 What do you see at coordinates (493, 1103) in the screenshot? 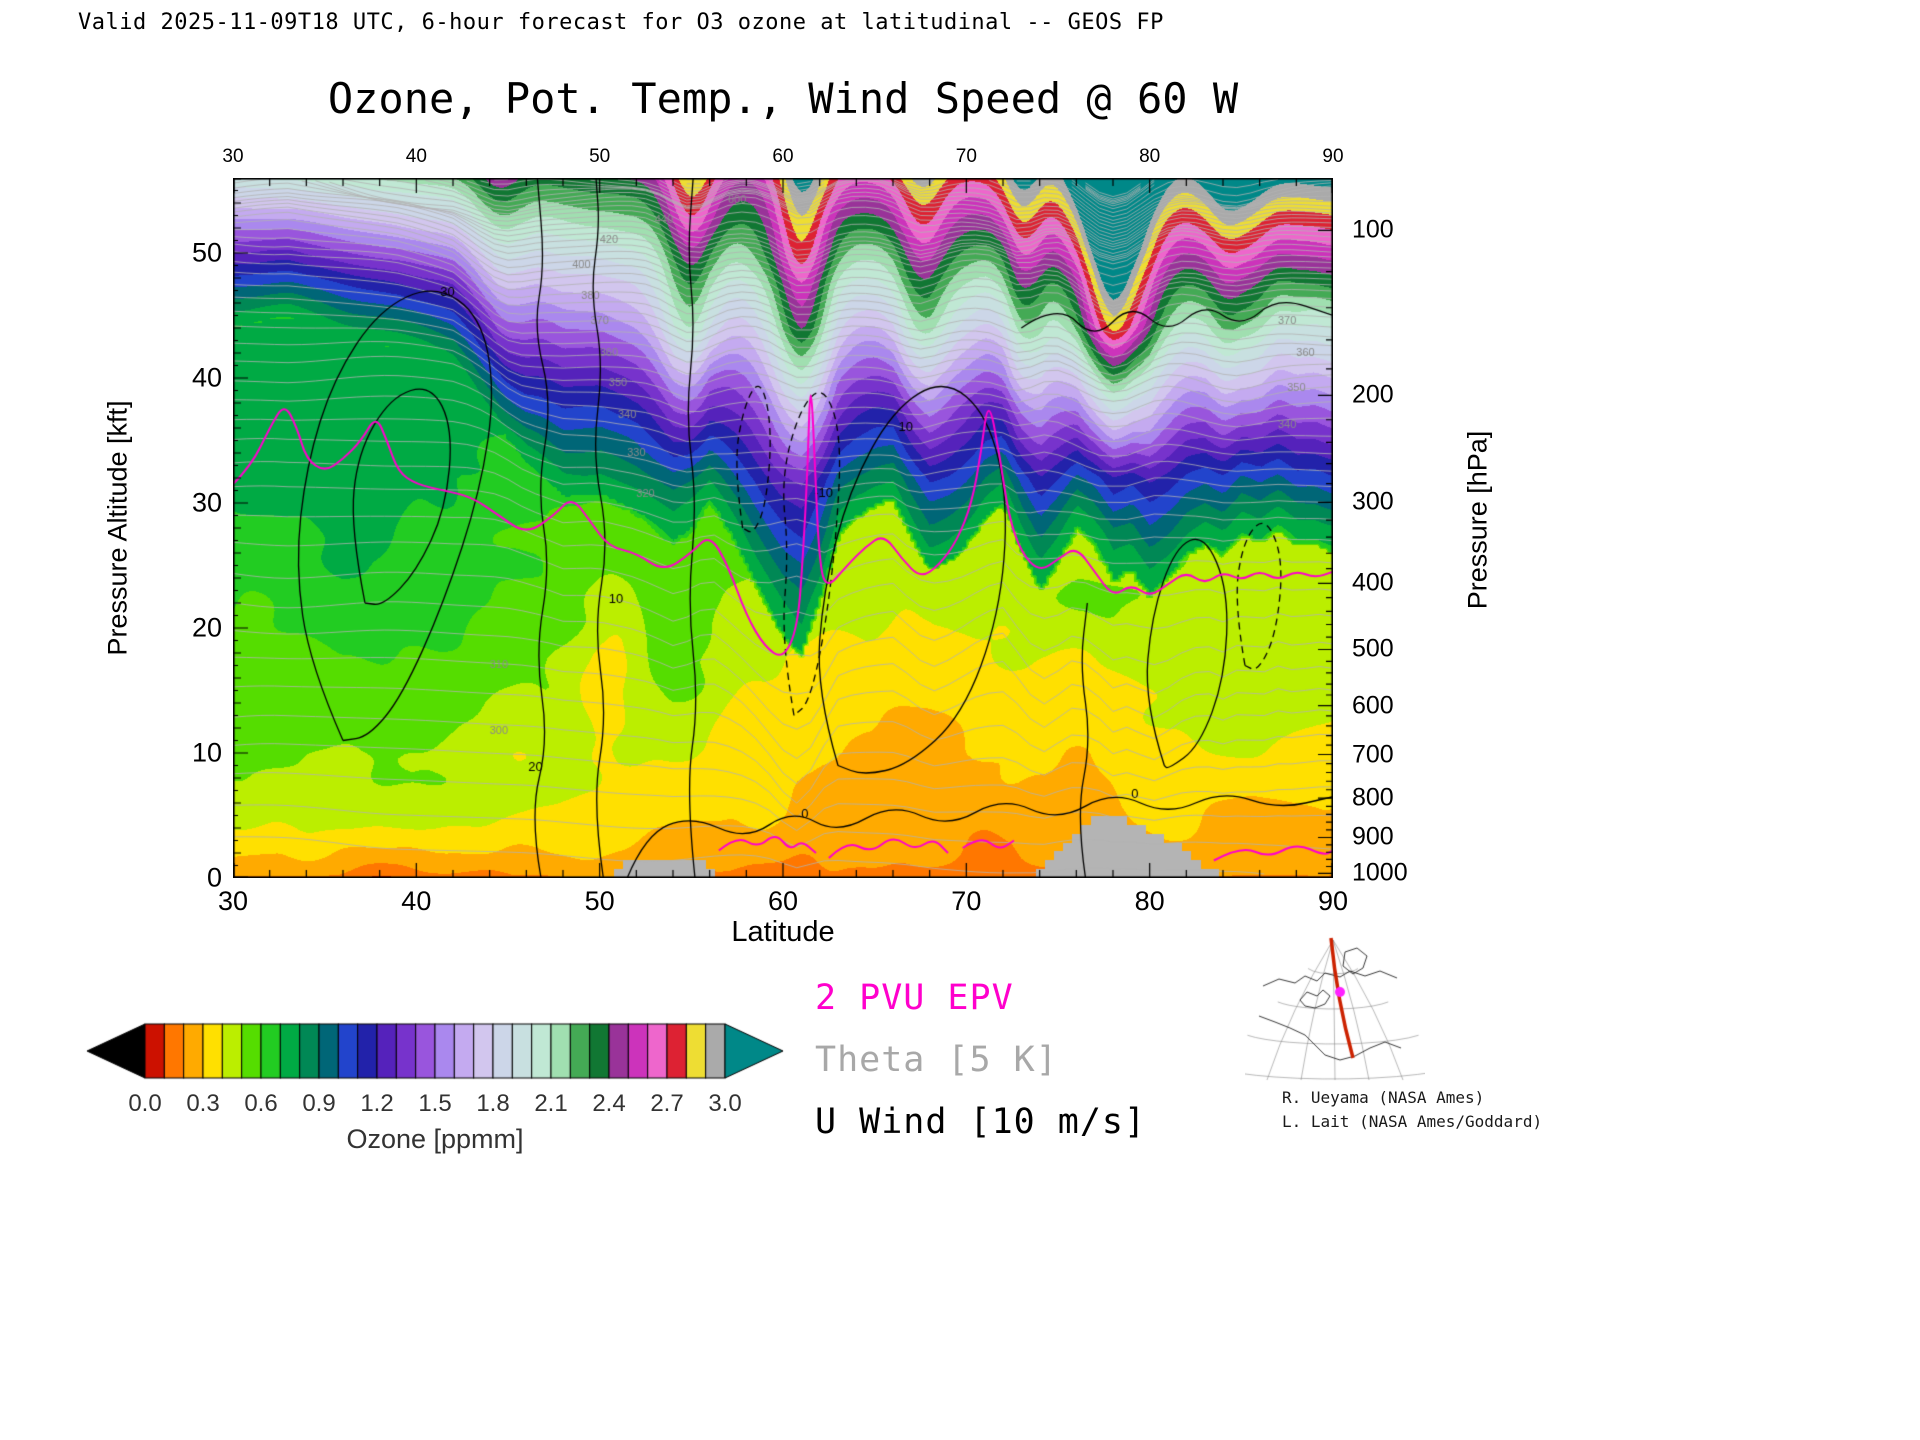
I see `tick-label: 1.8` at bounding box center [493, 1103].